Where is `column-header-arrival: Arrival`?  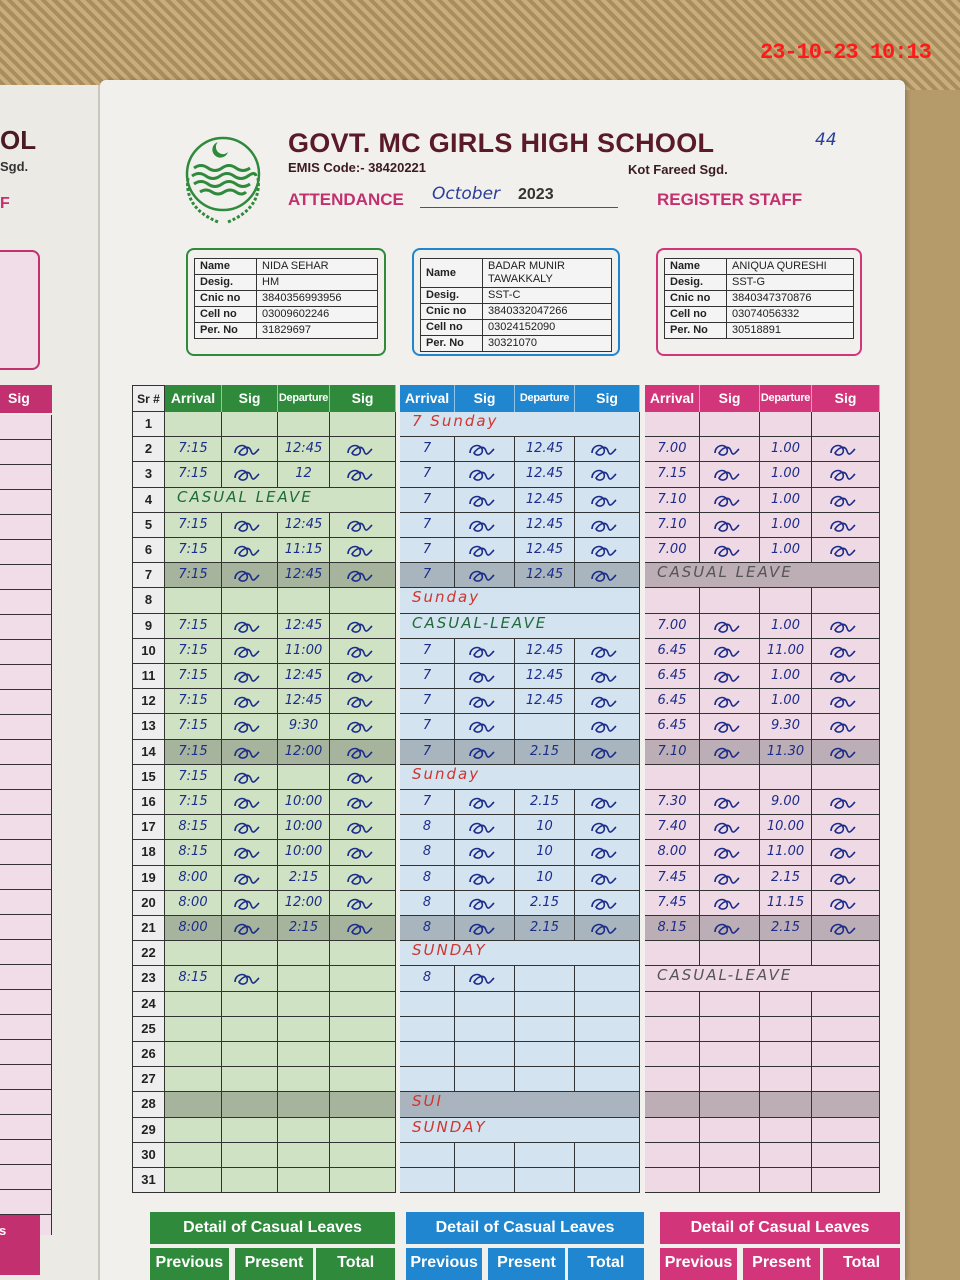 column-header-arrival: Arrival is located at coordinates (672, 398).